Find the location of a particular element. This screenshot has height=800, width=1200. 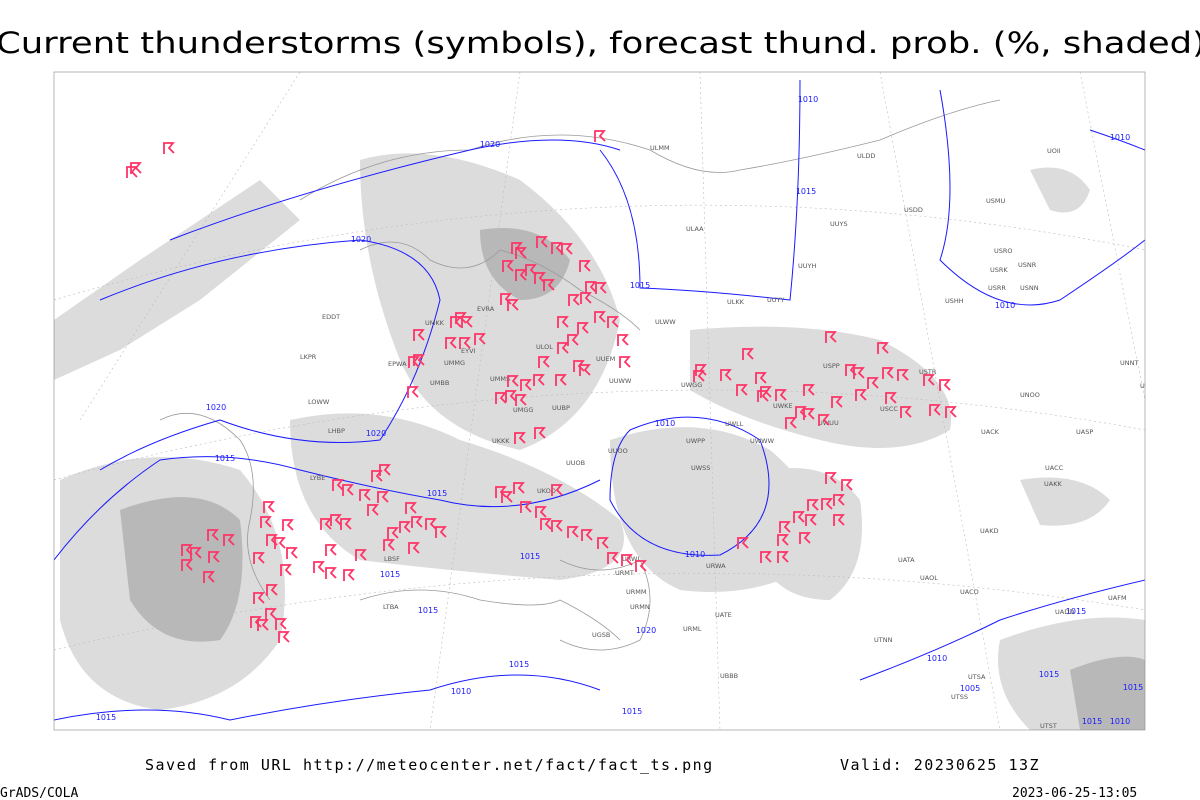

station-label: UKKK is located at coordinates (501, 441).